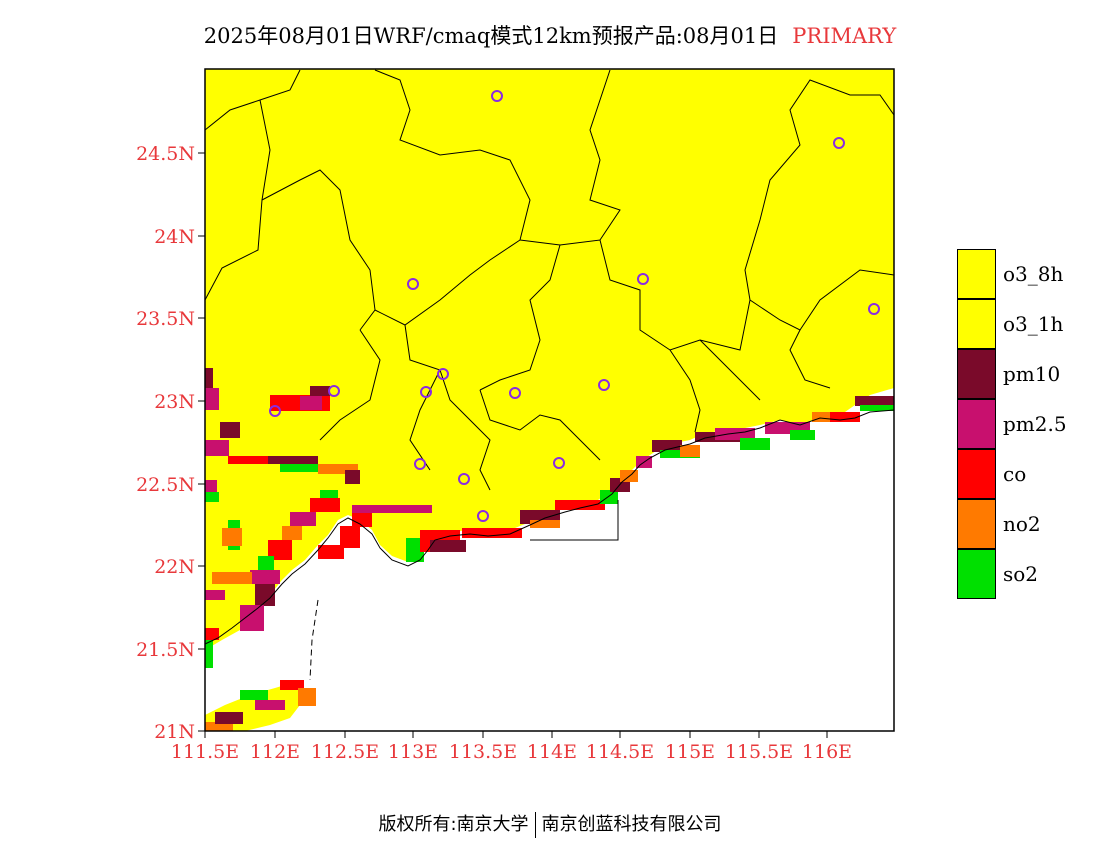 The image size is (1100, 850). What do you see at coordinates (174, 402) in the screenshot?
I see `lat-label: 23N` at bounding box center [174, 402].